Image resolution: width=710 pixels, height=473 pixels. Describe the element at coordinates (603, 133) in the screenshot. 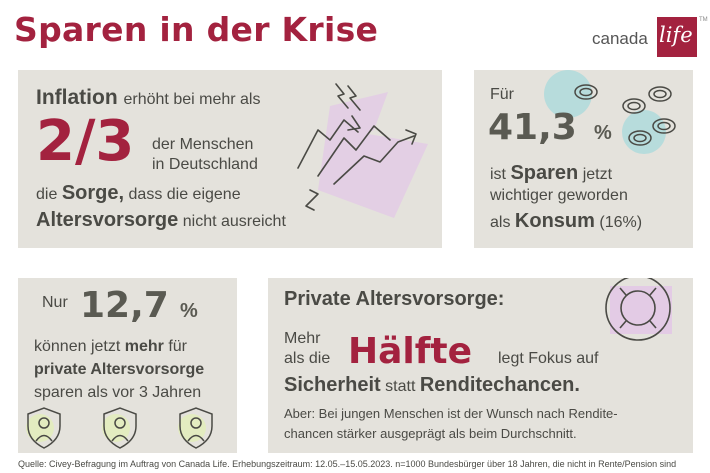

I see `stat-41-3-unit: %` at that location.